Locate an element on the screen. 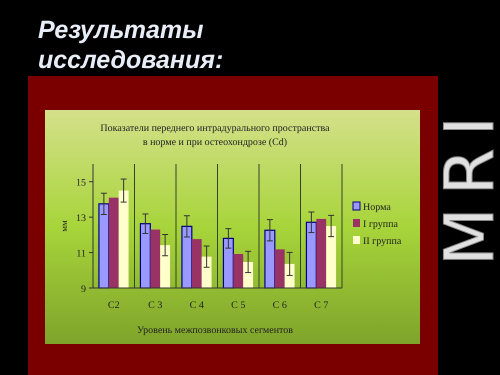 This screenshot has height=375, width=500. x-tick-label: C 3 is located at coordinates (155, 305).